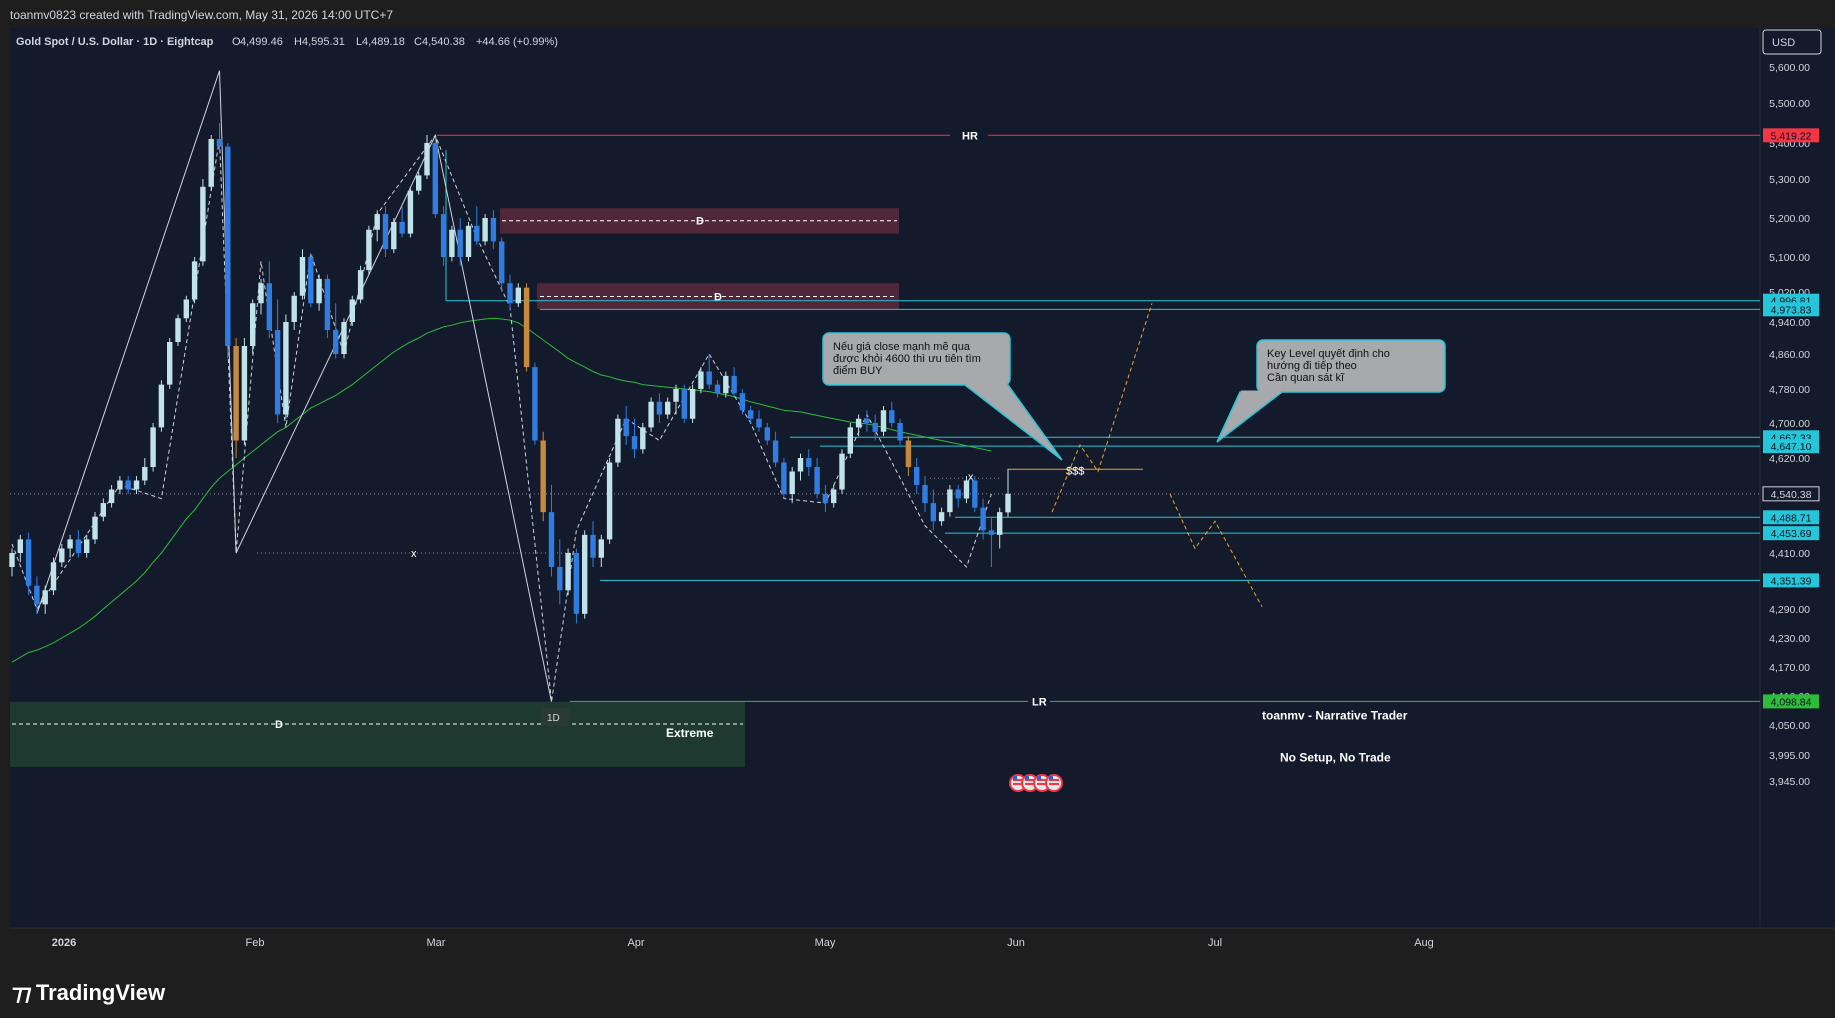  Describe the element at coordinates (88, 993) in the screenshot. I see `tradingview-logo: ⁊⁊ TradingView` at that location.